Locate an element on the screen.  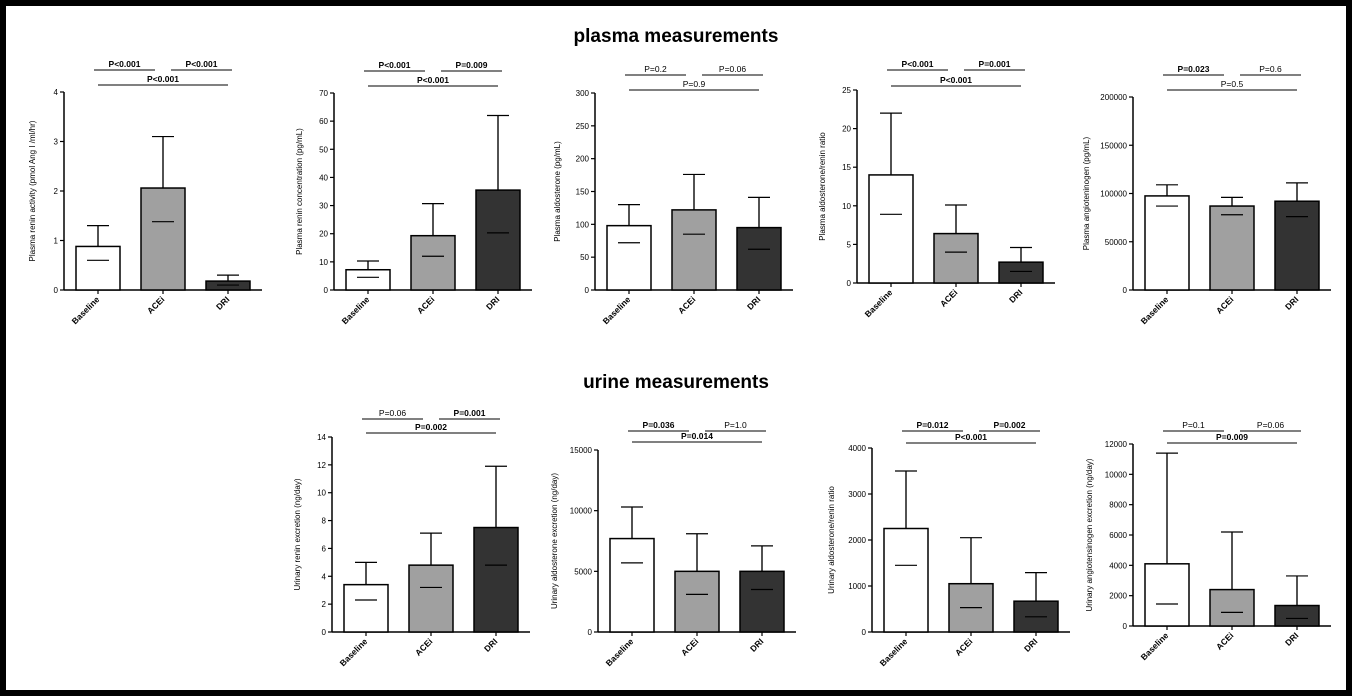
y-axis-label: Urinary renin excretion (ng/day) is located at coordinates (297, 534).